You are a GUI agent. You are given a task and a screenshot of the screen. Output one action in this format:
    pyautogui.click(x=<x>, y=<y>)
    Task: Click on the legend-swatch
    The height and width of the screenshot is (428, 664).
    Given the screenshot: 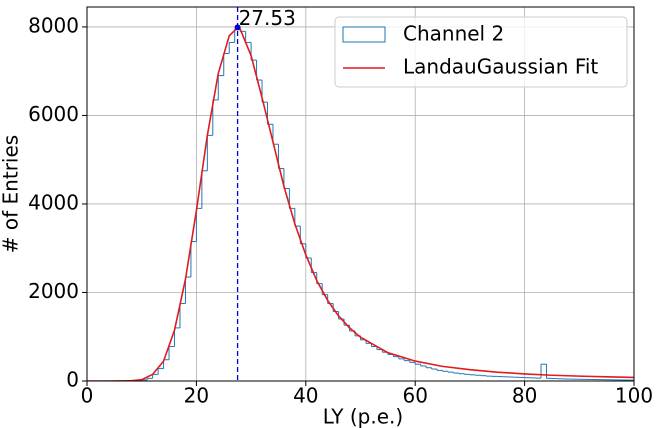 What is the action you would take?
    pyautogui.click(x=364, y=34)
    